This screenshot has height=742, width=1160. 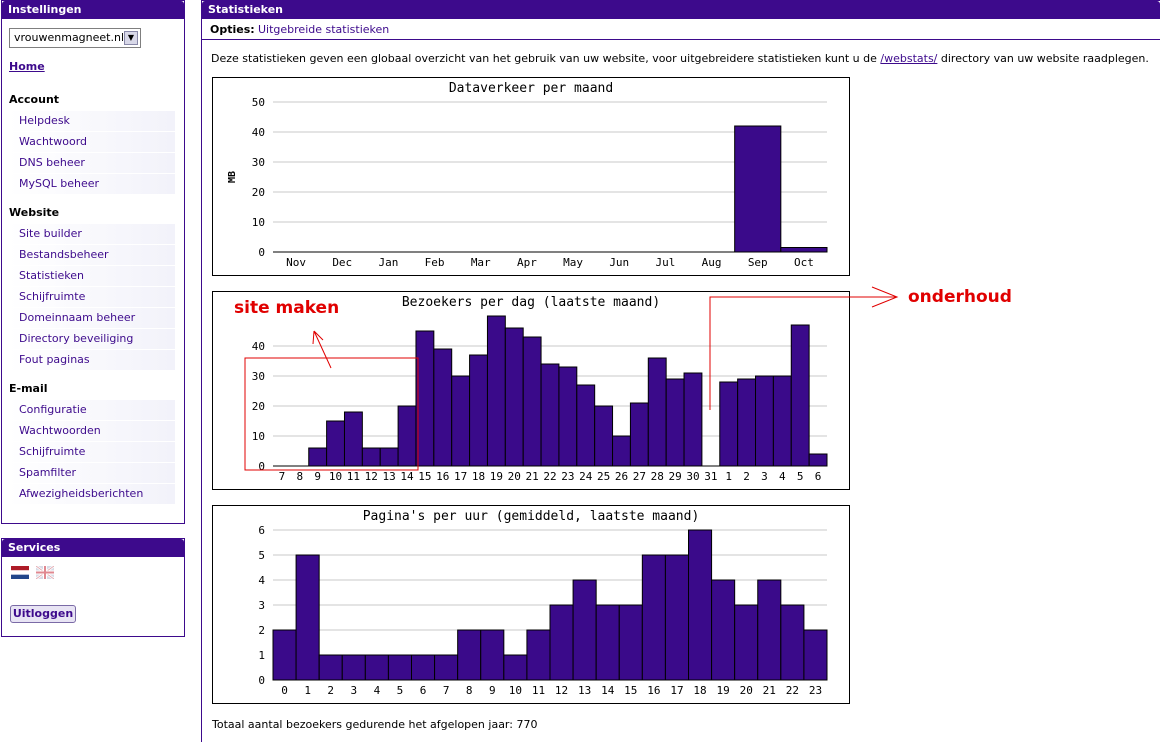 What do you see at coordinates (261, 555) in the screenshot?
I see `y-tick-label: 5` at bounding box center [261, 555].